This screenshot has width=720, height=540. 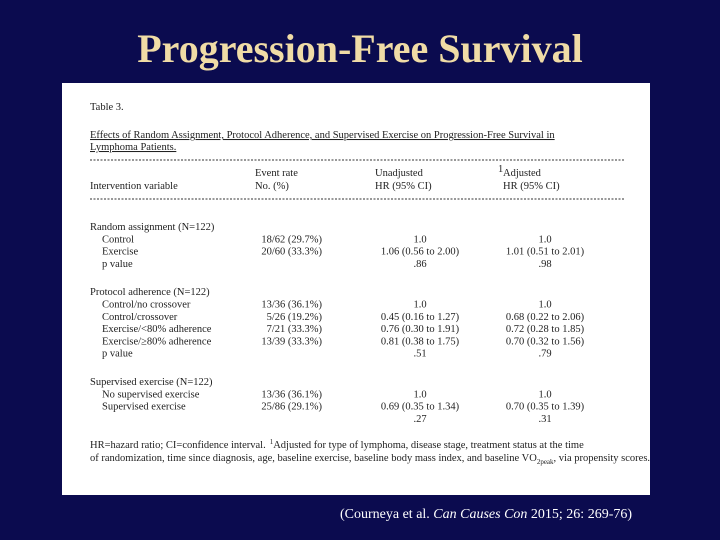 What do you see at coordinates (272, 186) in the screenshot?
I see `column-header: No. (%)` at bounding box center [272, 186].